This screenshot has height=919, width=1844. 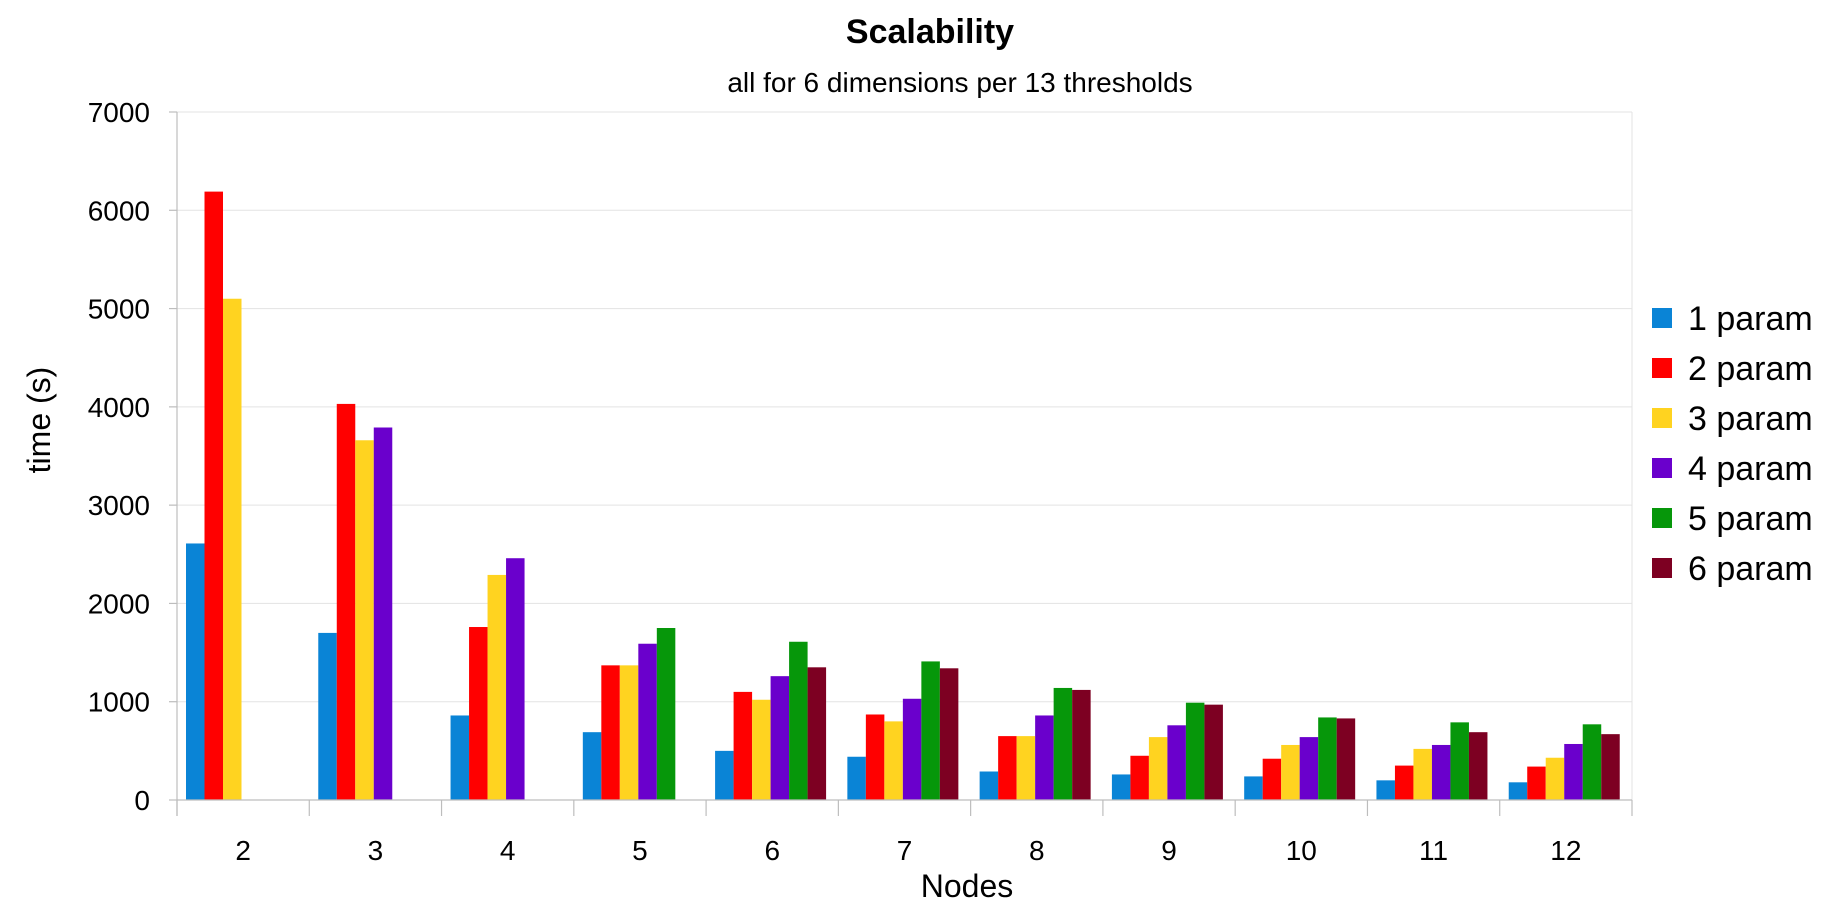 What do you see at coordinates (1662, 468) in the screenshot?
I see `legend-swatch-4-param` at bounding box center [1662, 468].